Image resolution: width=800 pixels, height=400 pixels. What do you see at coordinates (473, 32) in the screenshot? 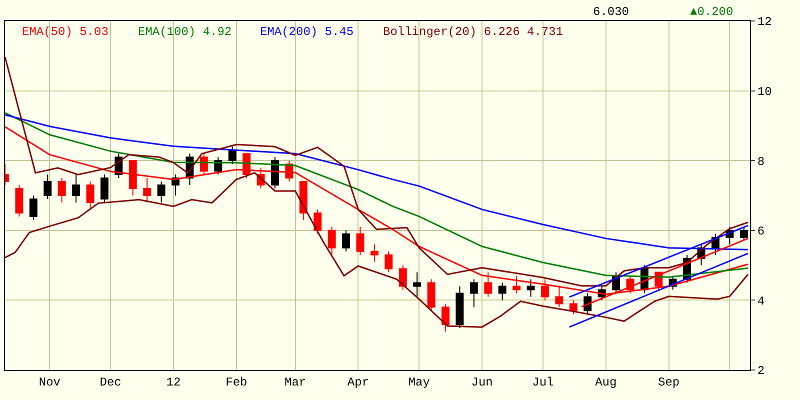
I see `text: Bollinger(20) 6.226 4.731` at bounding box center [473, 32].